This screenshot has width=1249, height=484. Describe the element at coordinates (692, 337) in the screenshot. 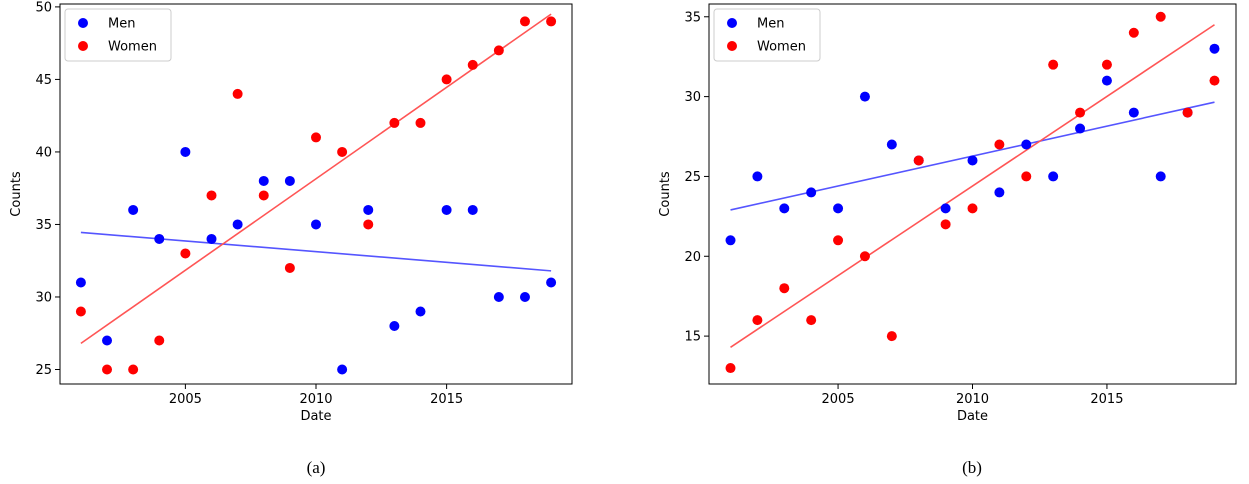

I see `y-tick-label: 15` at that location.